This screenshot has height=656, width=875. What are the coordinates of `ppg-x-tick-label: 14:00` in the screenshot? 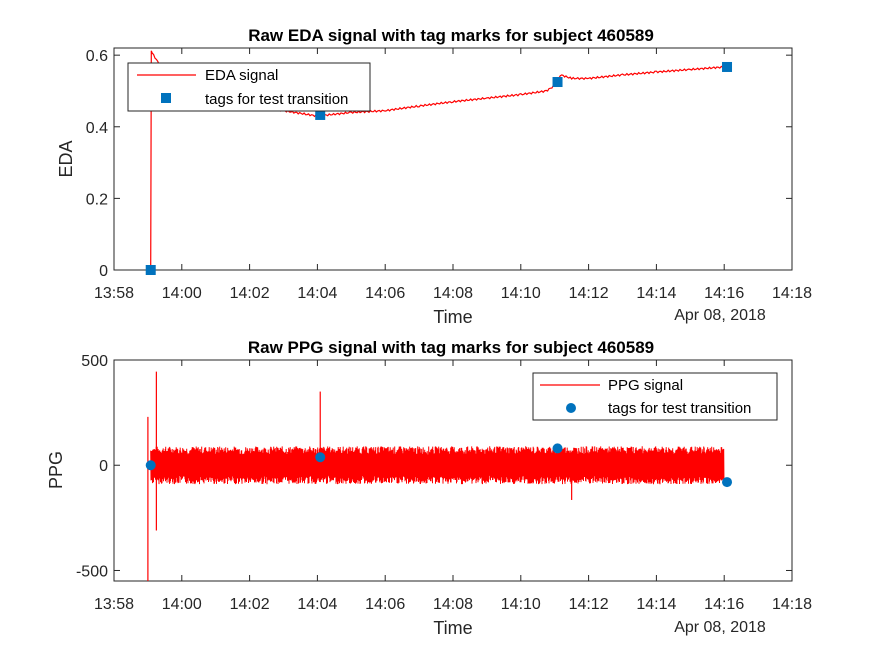 It's located at (182, 604).